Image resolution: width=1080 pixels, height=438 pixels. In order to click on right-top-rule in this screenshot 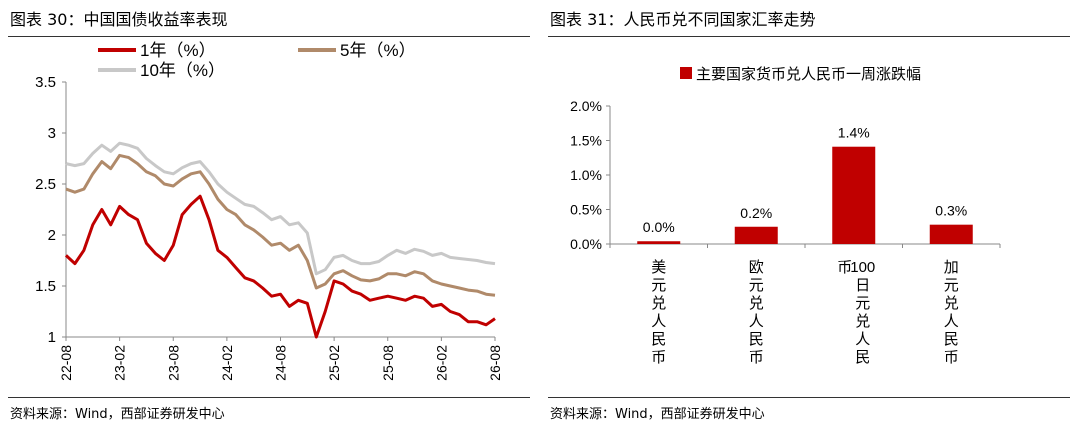, I will do `click(809, 36)`.